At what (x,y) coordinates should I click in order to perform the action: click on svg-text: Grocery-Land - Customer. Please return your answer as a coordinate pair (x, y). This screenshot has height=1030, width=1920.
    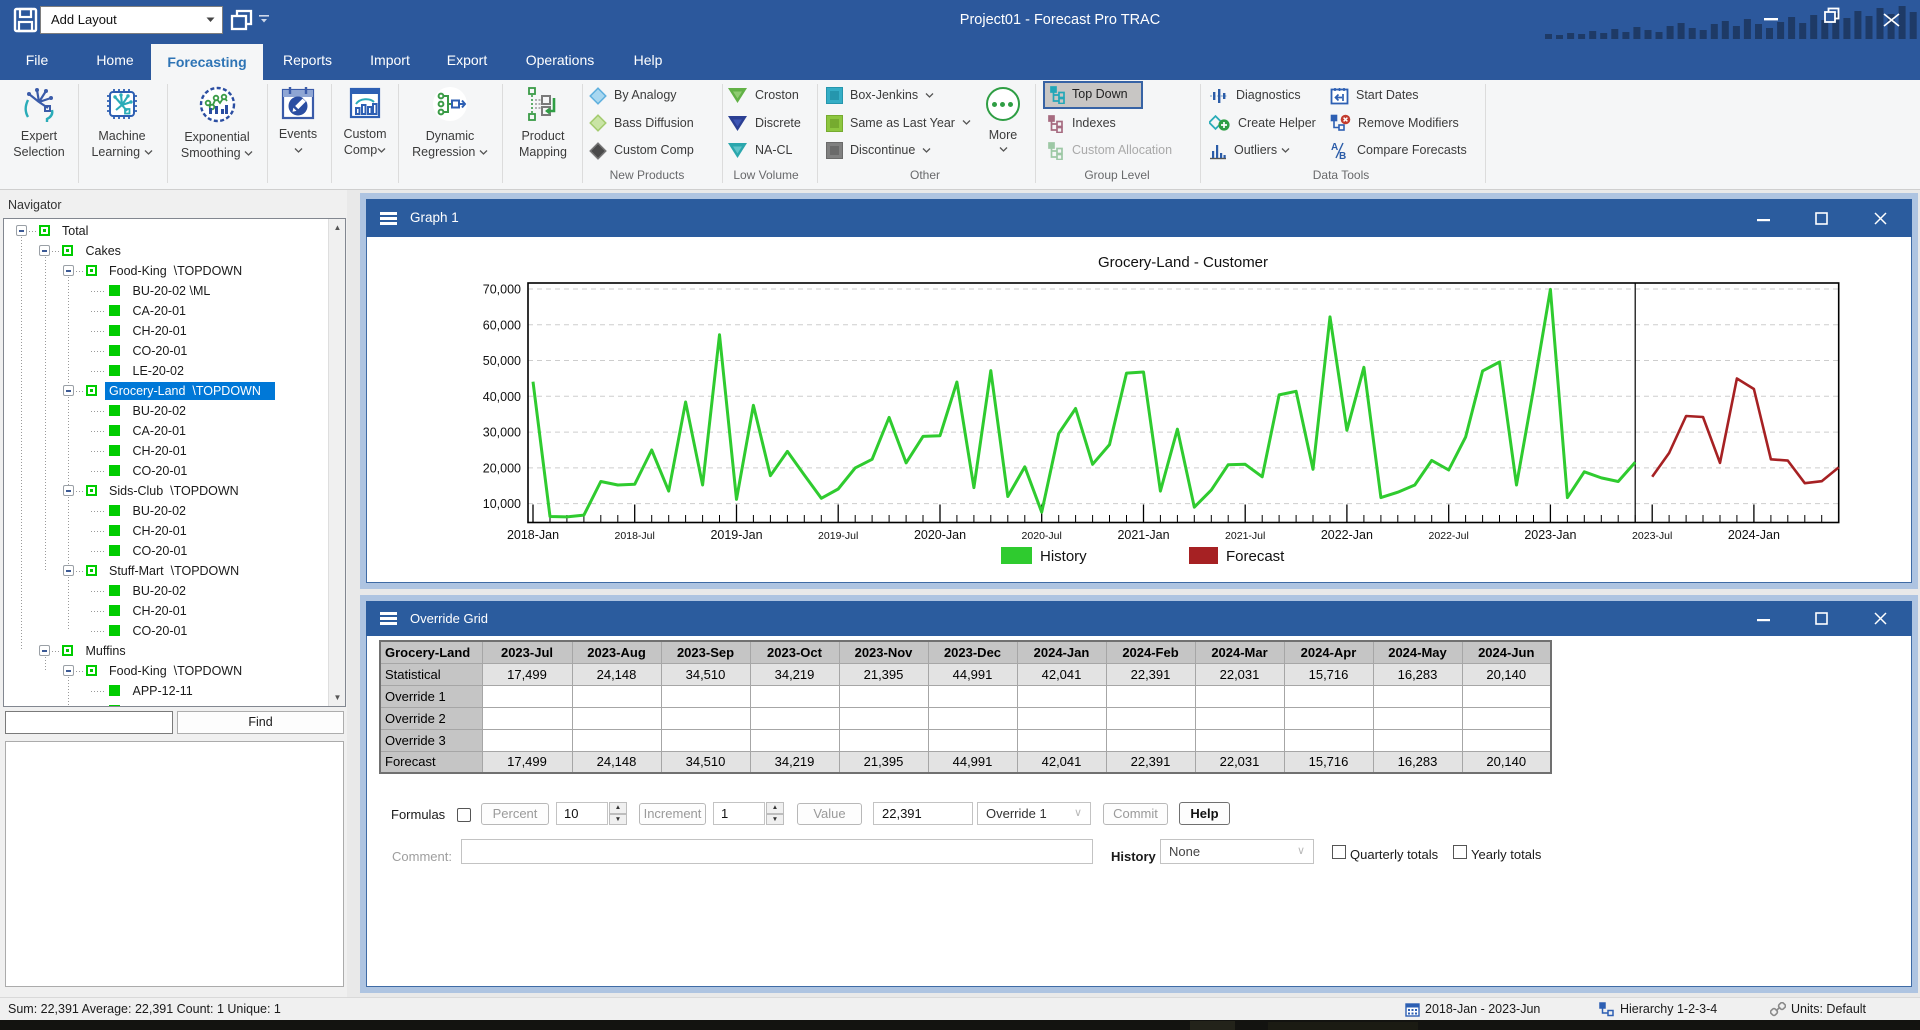
    Looking at the image, I should click on (1183, 262).